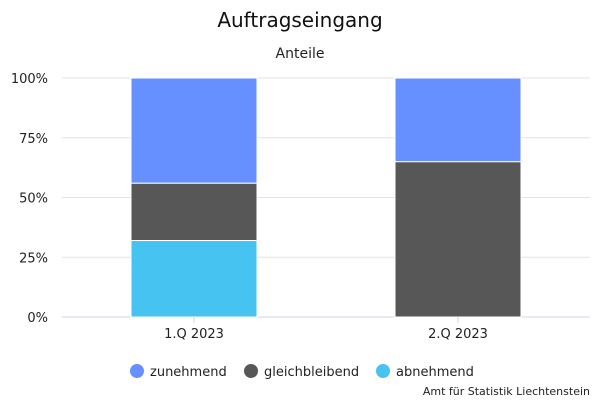 The width and height of the screenshot is (600, 400). I want to click on y-tick-label: 75%, so click(33, 139).